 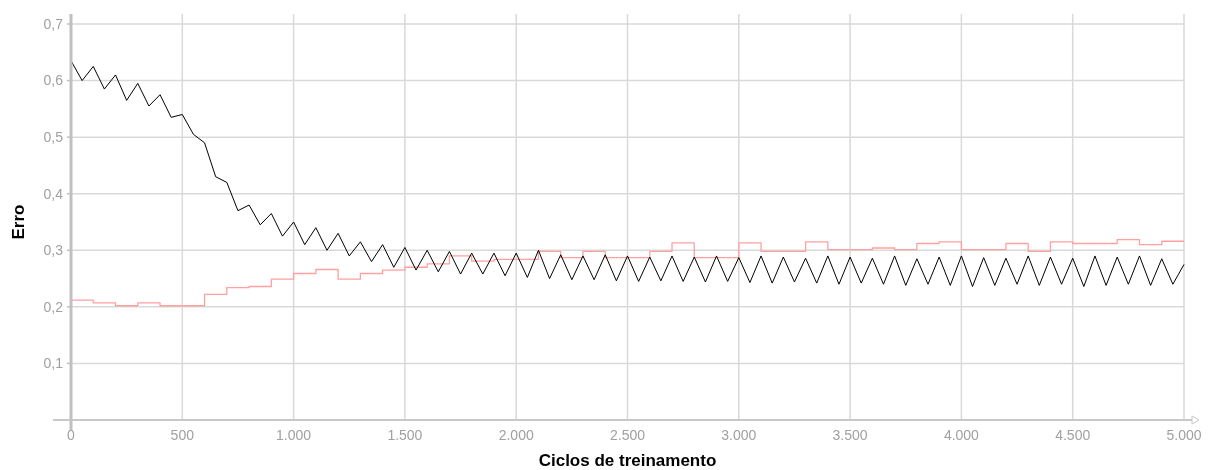 What do you see at coordinates (1073, 435) in the screenshot?
I see `x-tick-label: 4.500` at bounding box center [1073, 435].